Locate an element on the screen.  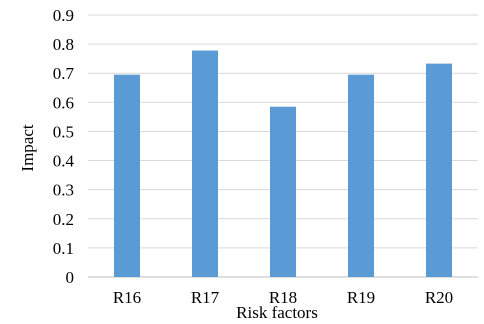
y-tick-label: 0.4 is located at coordinates (64, 161).